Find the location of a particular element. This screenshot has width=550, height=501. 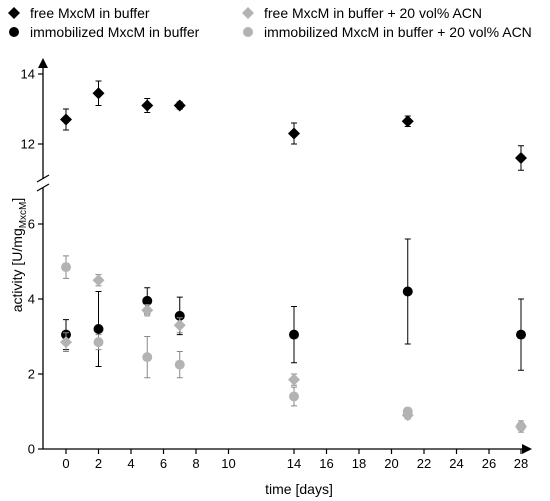

legend-label: free MxcM in buffer is located at coordinates (90, 13).